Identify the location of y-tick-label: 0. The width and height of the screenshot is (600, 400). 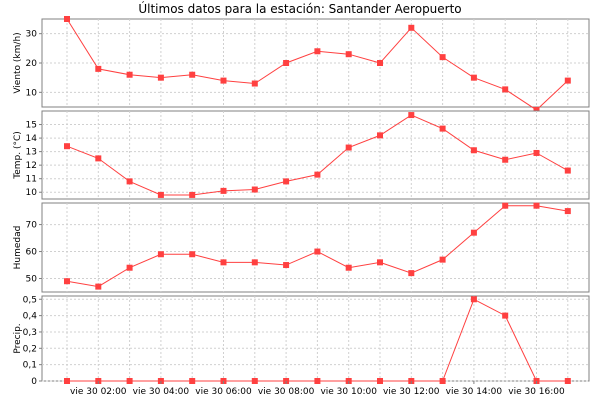
(34, 382).